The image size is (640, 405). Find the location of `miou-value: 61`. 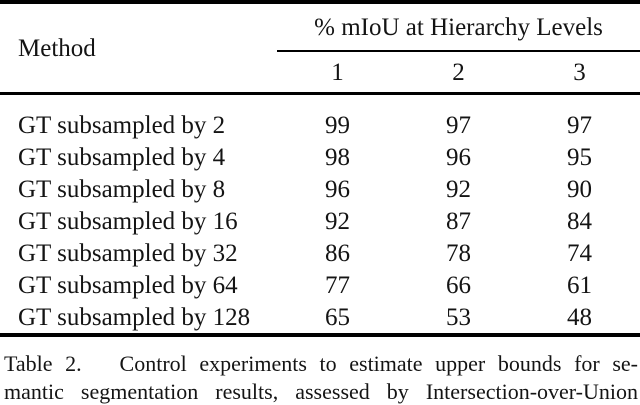

miou-value: 61 is located at coordinates (580, 285).